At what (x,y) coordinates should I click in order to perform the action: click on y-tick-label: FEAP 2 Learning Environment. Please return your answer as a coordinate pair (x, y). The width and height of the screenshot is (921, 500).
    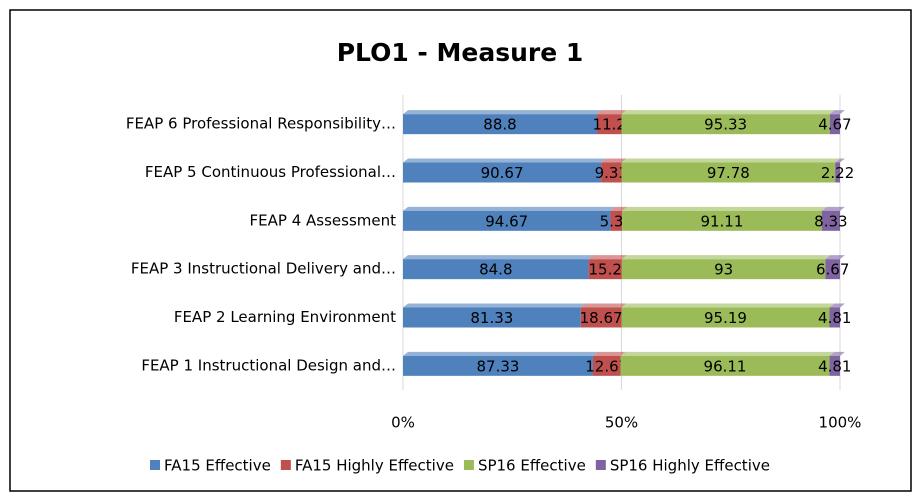
    Looking at the image, I should click on (285, 317).